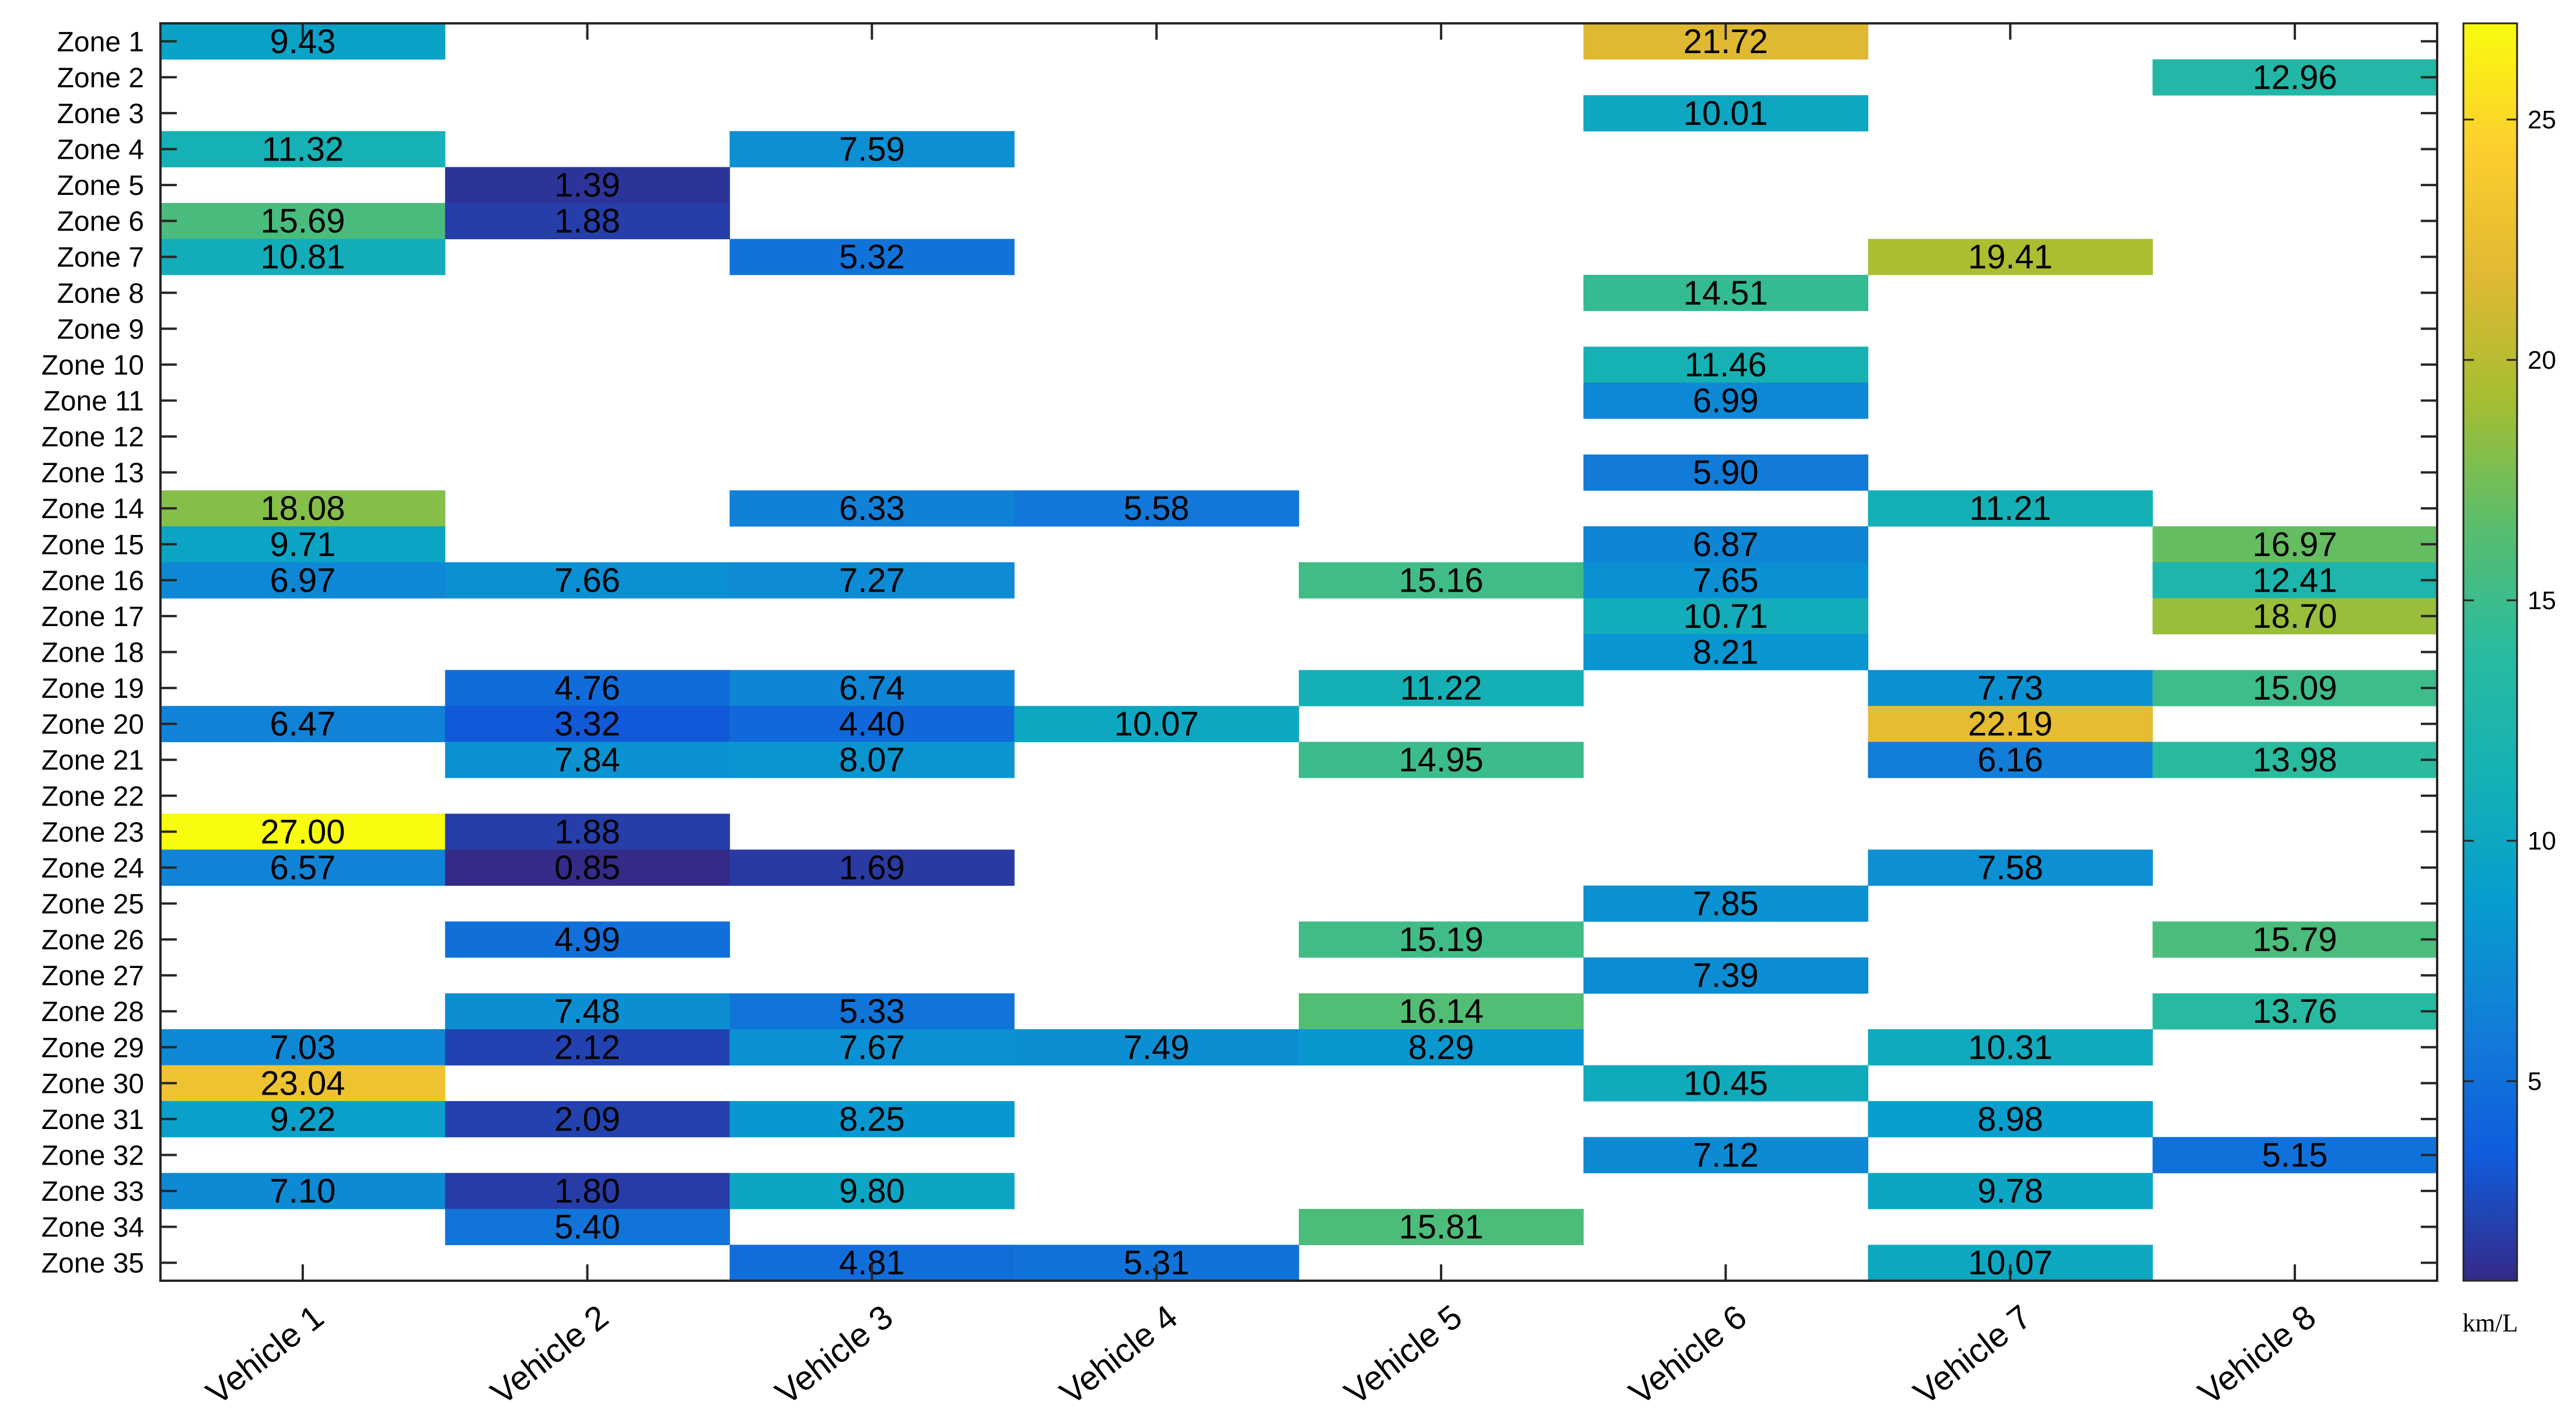  Describe the element at coordinates (587, 1119) in the screenshot. I see `cell-value-label: 2.09` at that location.